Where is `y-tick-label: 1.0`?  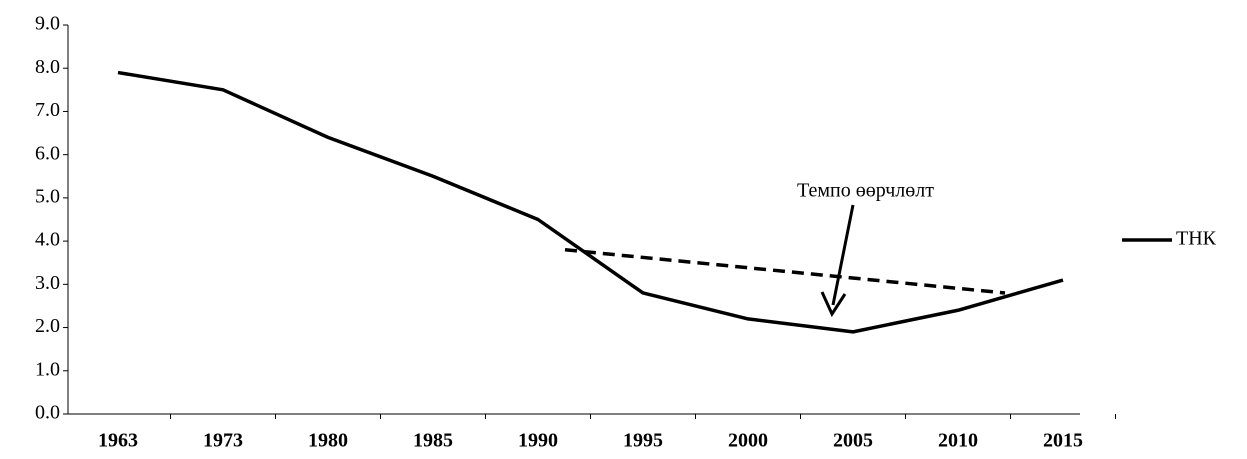
y-tick-label: 1.0 is located at coordinates (47, 369).